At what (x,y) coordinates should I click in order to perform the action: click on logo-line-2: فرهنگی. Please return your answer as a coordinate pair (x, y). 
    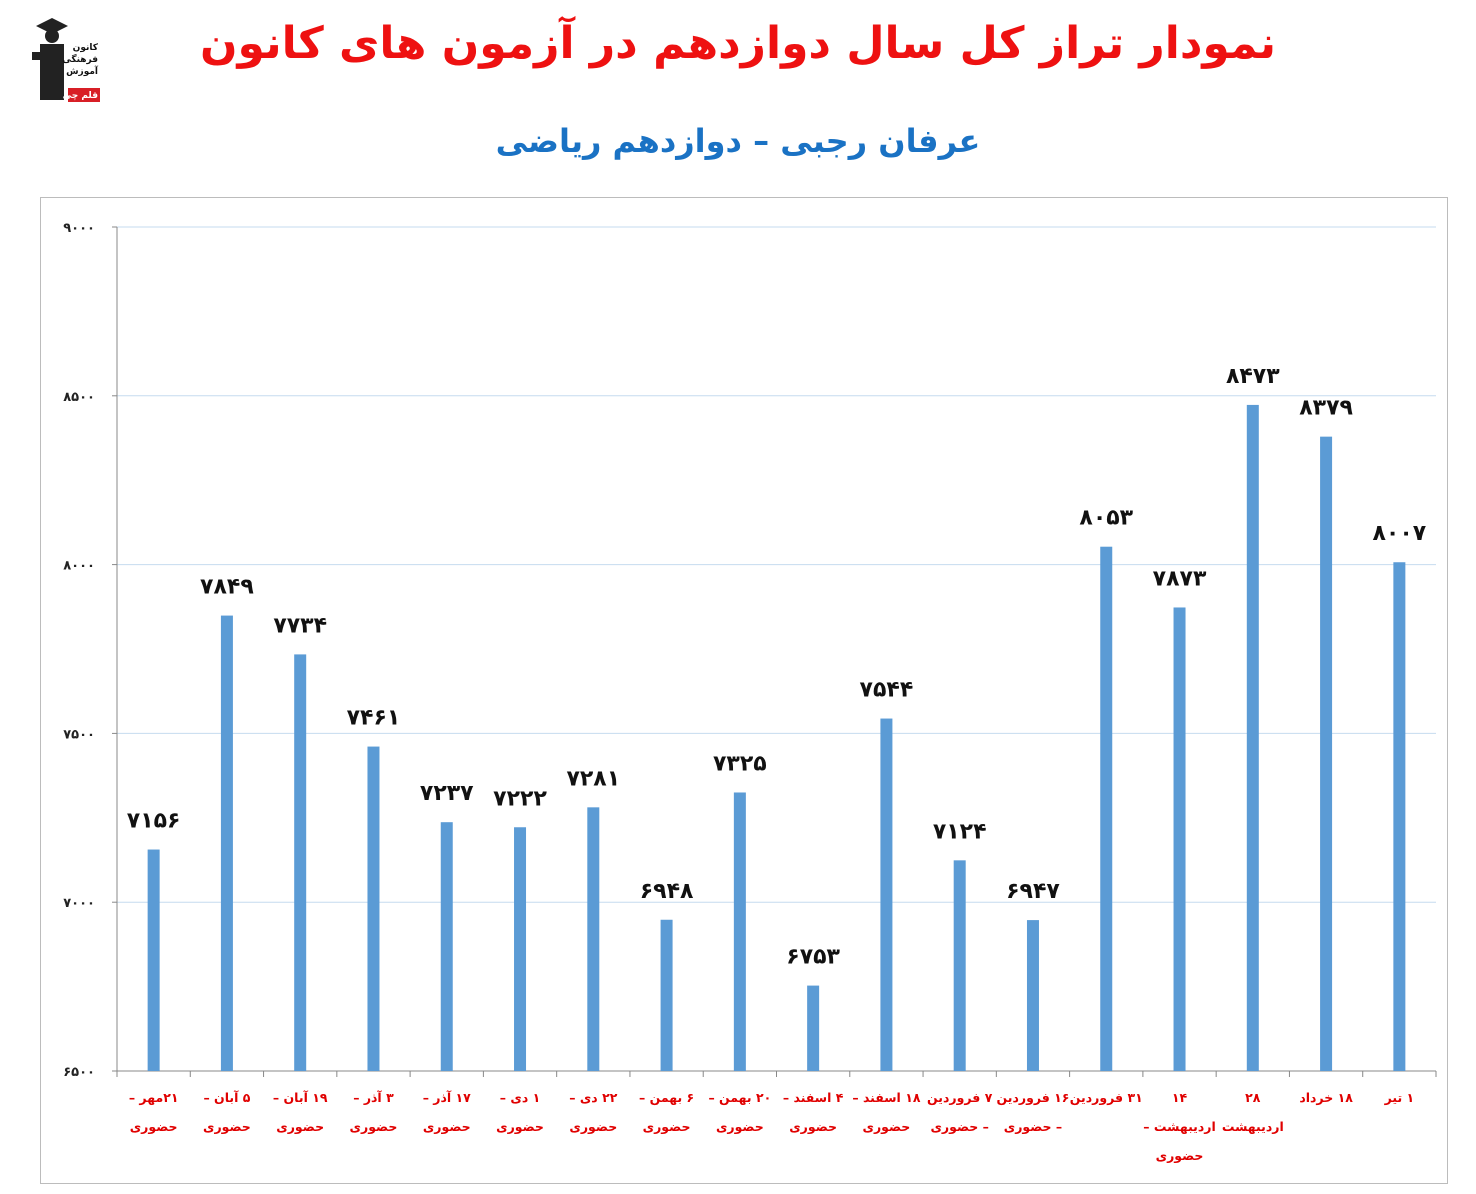
    Looking at the image, I should click on (80, 59).